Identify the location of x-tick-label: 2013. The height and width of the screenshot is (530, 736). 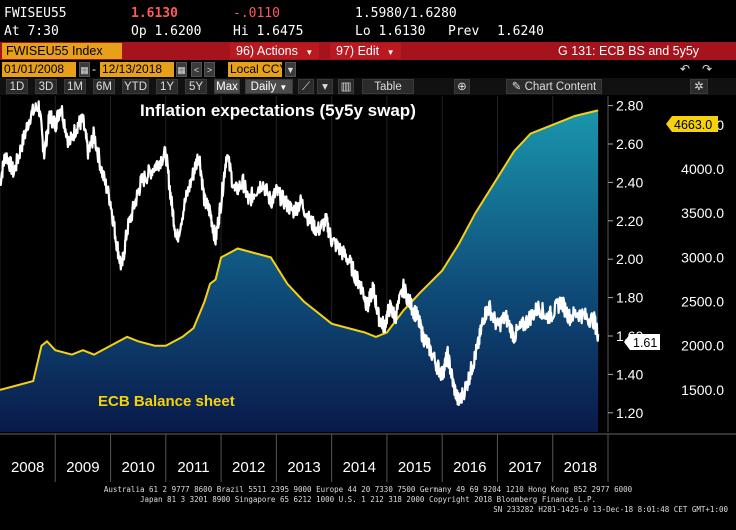
(303, 467).